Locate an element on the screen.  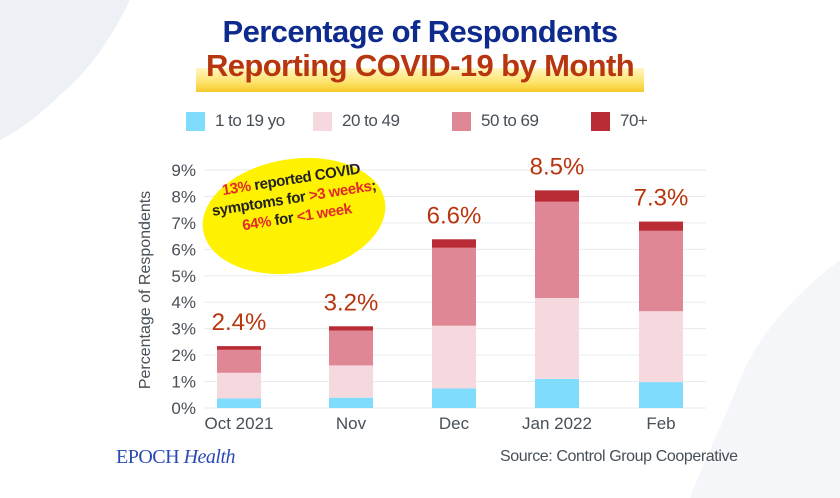
y-tick-label: 0% is located at coordinates (183, 408).